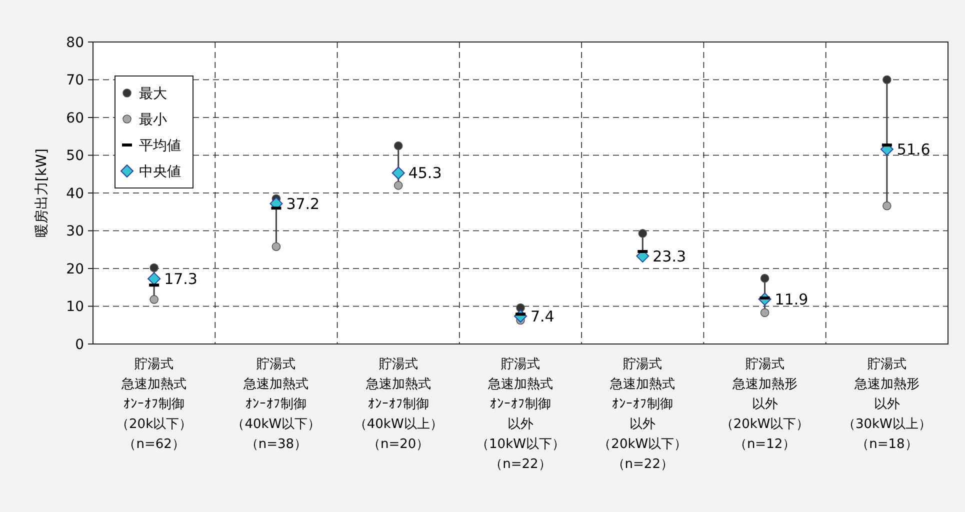 The height and width of the screenshot is (512, 965). What do you see at coordinates (643, 414) in the screenshot?
I see `x-tick-label: 貯湯式急速加熱式ｵﾝｰｵﾌ制御以外（20kW以下）（n=22）` at bounding box center [643, 414].